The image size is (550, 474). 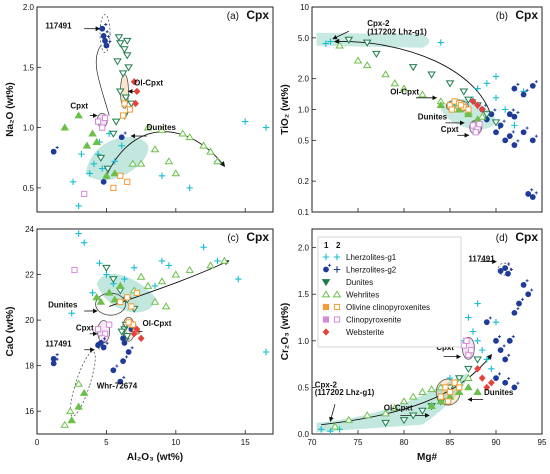 I want to click on x-axis-label: Al₂O₃ (wt%), so click(x=155, y=457).